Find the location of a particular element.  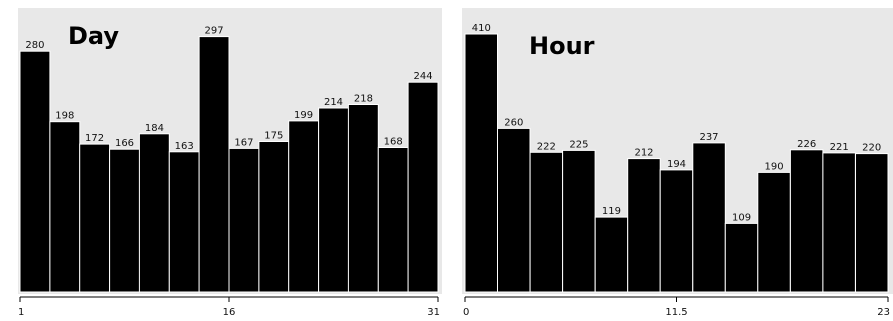

day-chart-title: Day is located at coordinates (93, 36).